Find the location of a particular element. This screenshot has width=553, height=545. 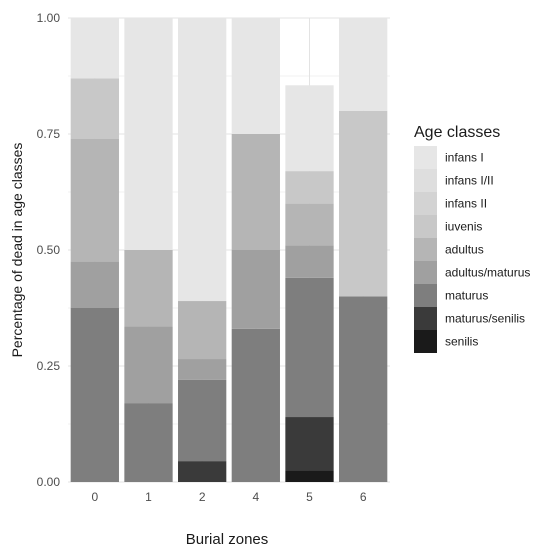

legend-label: adultus is located at coordinates (464, 250).